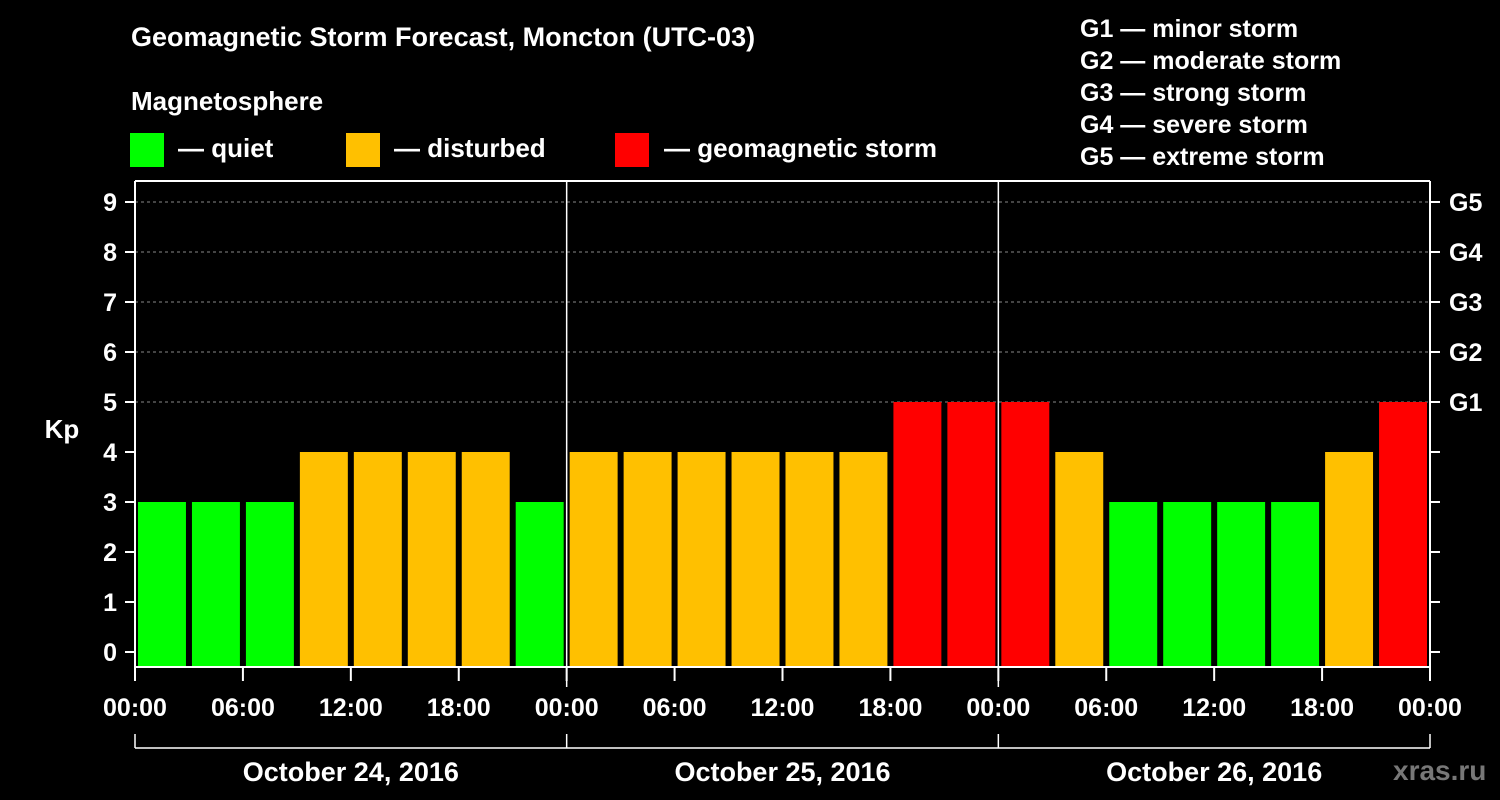  I want to click on g-scale-g1: G1 — minor storm, so click(1189, 29).